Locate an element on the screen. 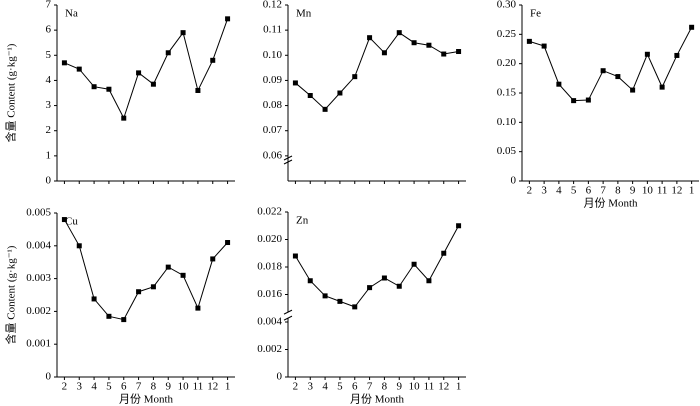 This screenshot has height=406, width=700. y-tick-label: 0.018 is located at coordinates (269, 267).